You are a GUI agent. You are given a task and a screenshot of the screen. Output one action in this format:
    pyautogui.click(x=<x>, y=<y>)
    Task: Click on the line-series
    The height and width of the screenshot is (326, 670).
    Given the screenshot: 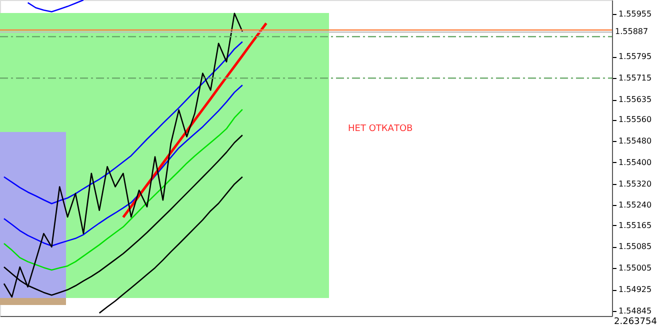 What is the action you would take?
    pyautogui.click(x=55, y=6)
    